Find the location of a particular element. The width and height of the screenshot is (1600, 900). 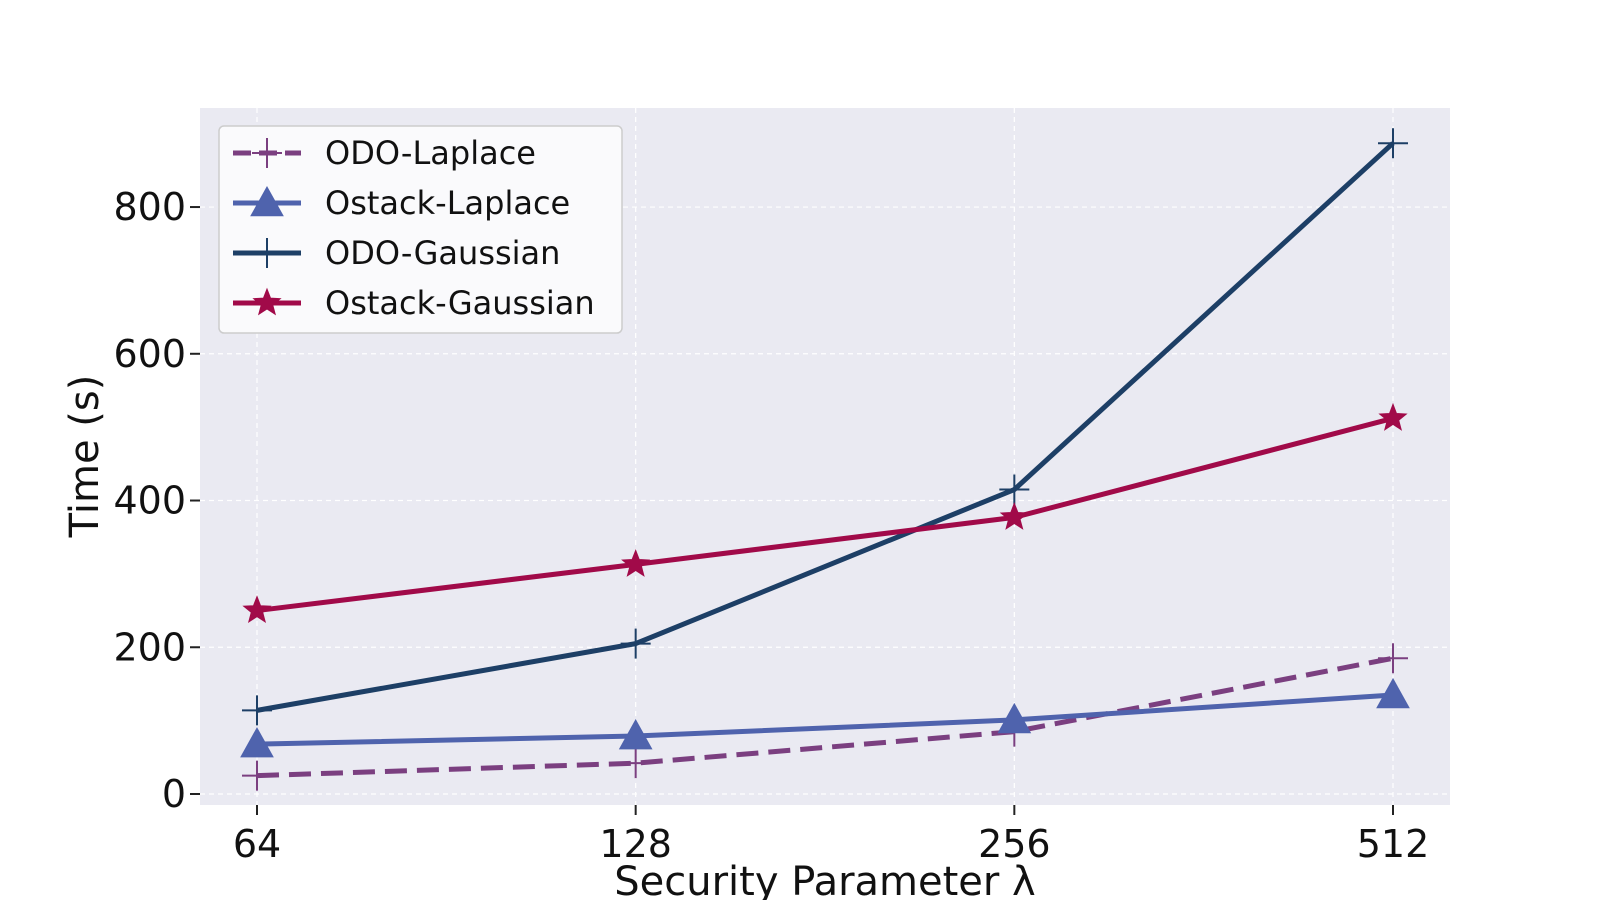

y-tick-label: 200 is located at coordinates (149, 647).